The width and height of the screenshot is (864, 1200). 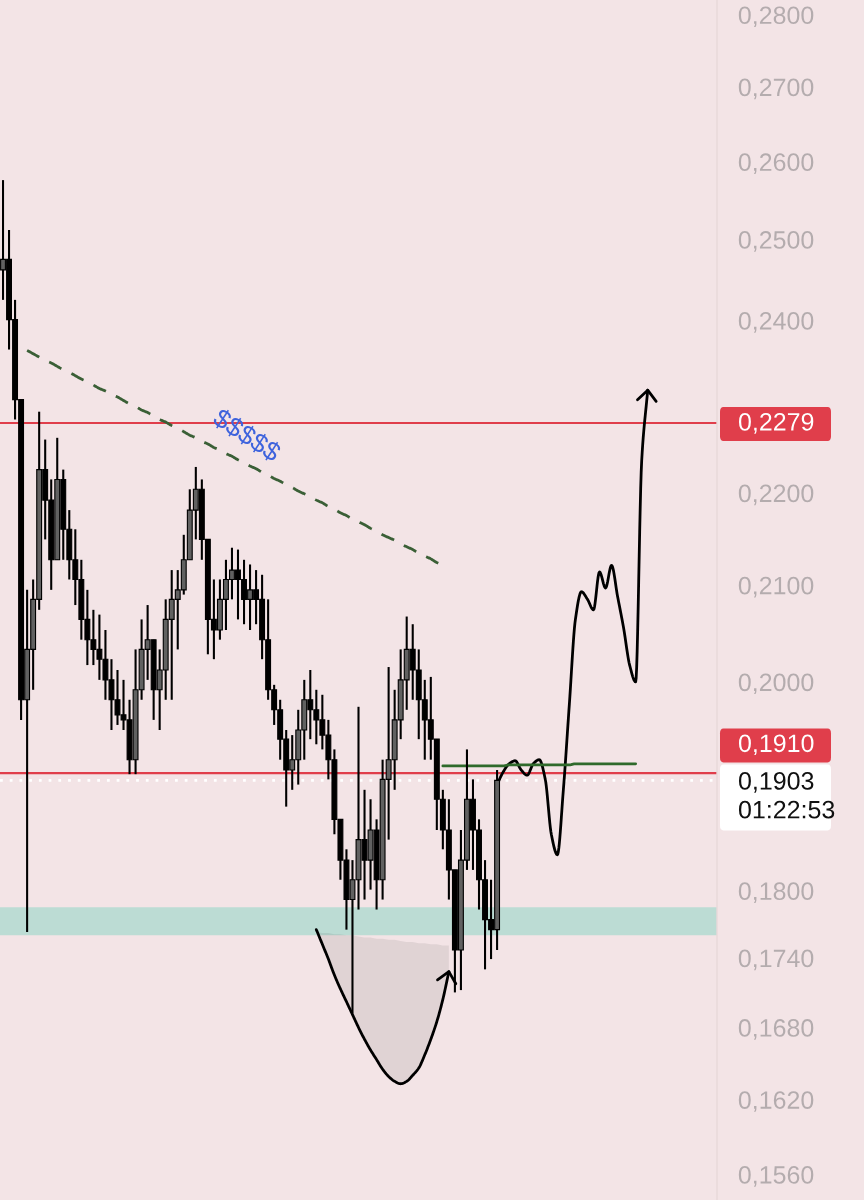 What do you see at coordinates (776, 587) in the screenshot?
I see `y-tick-label: 0,2100` at bounding box center [776, 587].